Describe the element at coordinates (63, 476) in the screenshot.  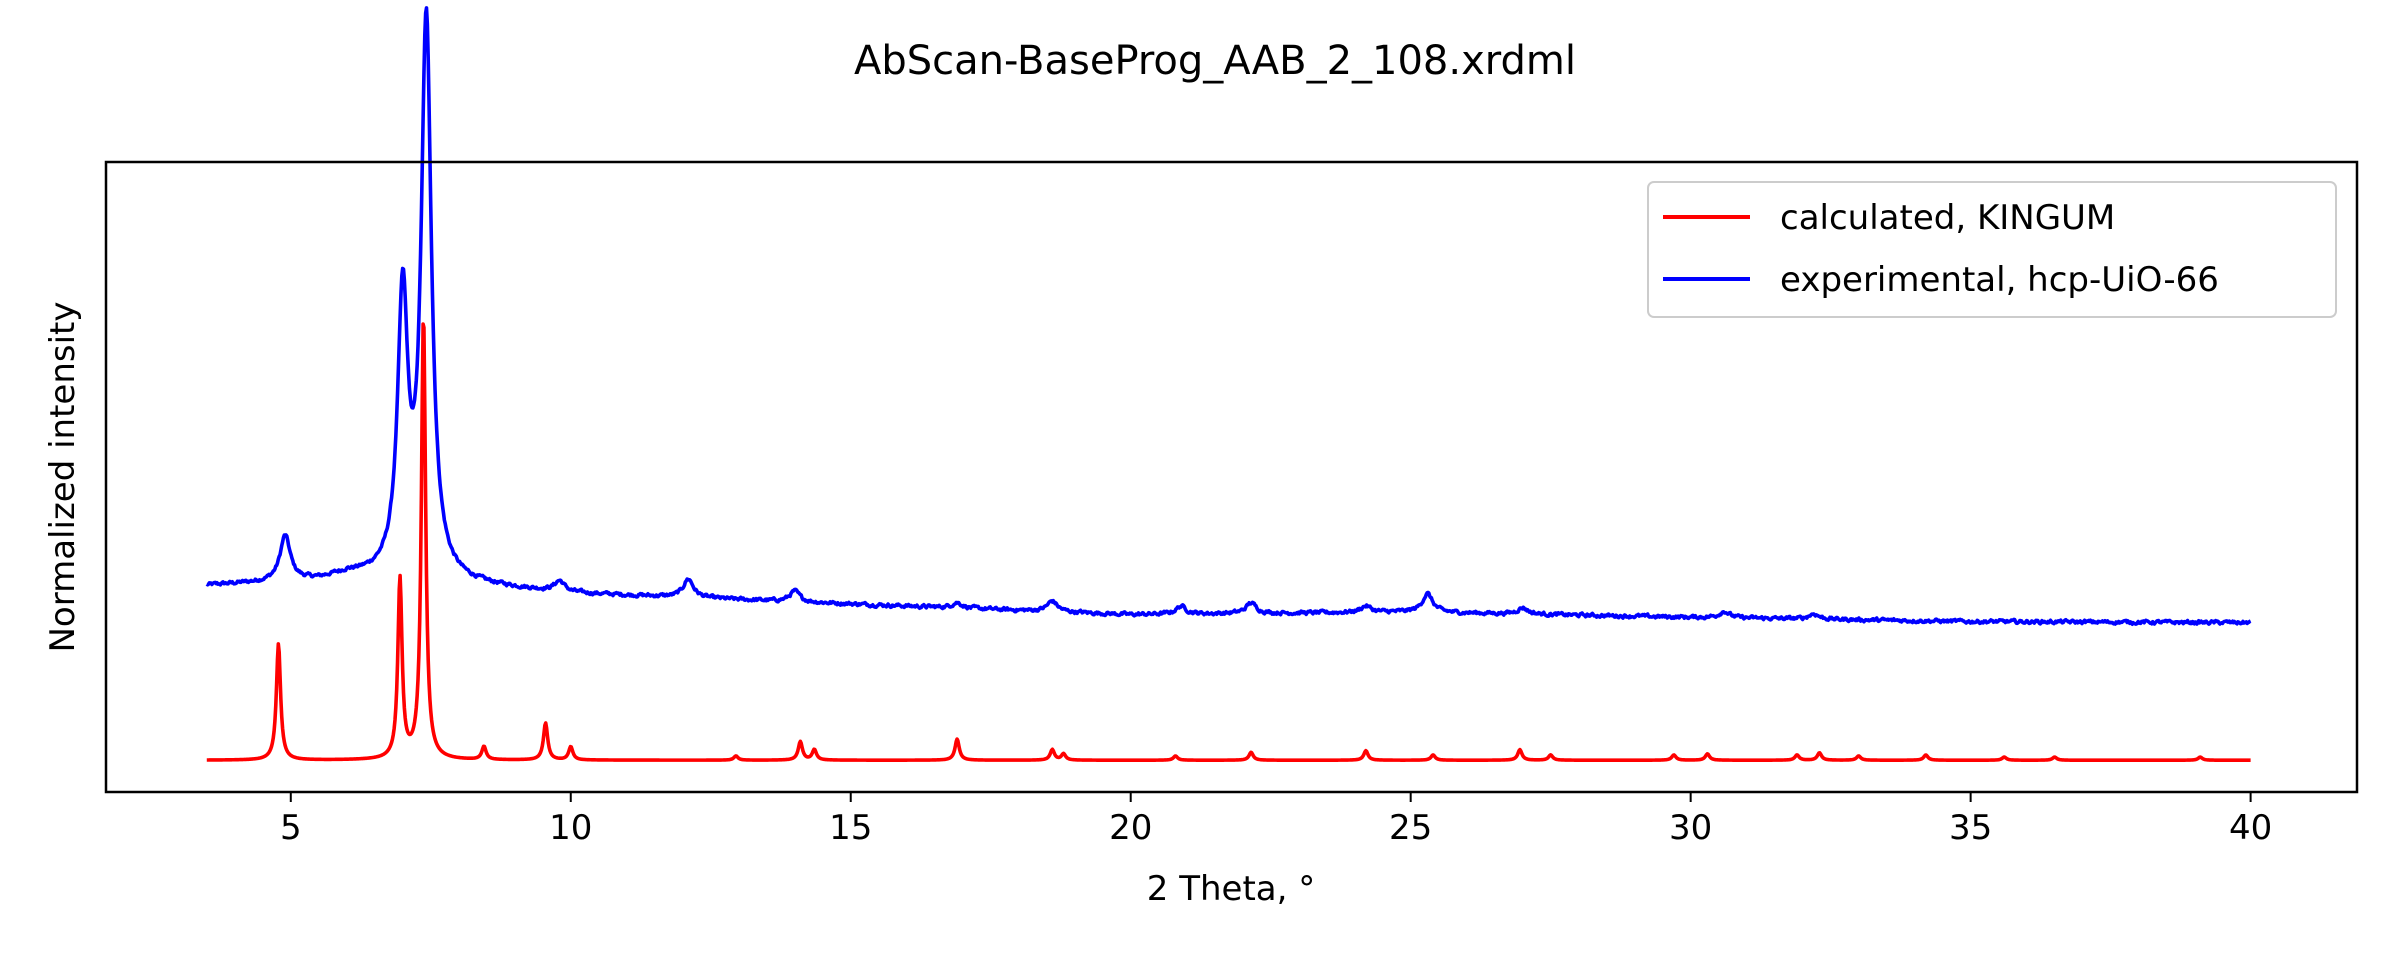
I see `y-axis-label: Normalized intensity` at that location.